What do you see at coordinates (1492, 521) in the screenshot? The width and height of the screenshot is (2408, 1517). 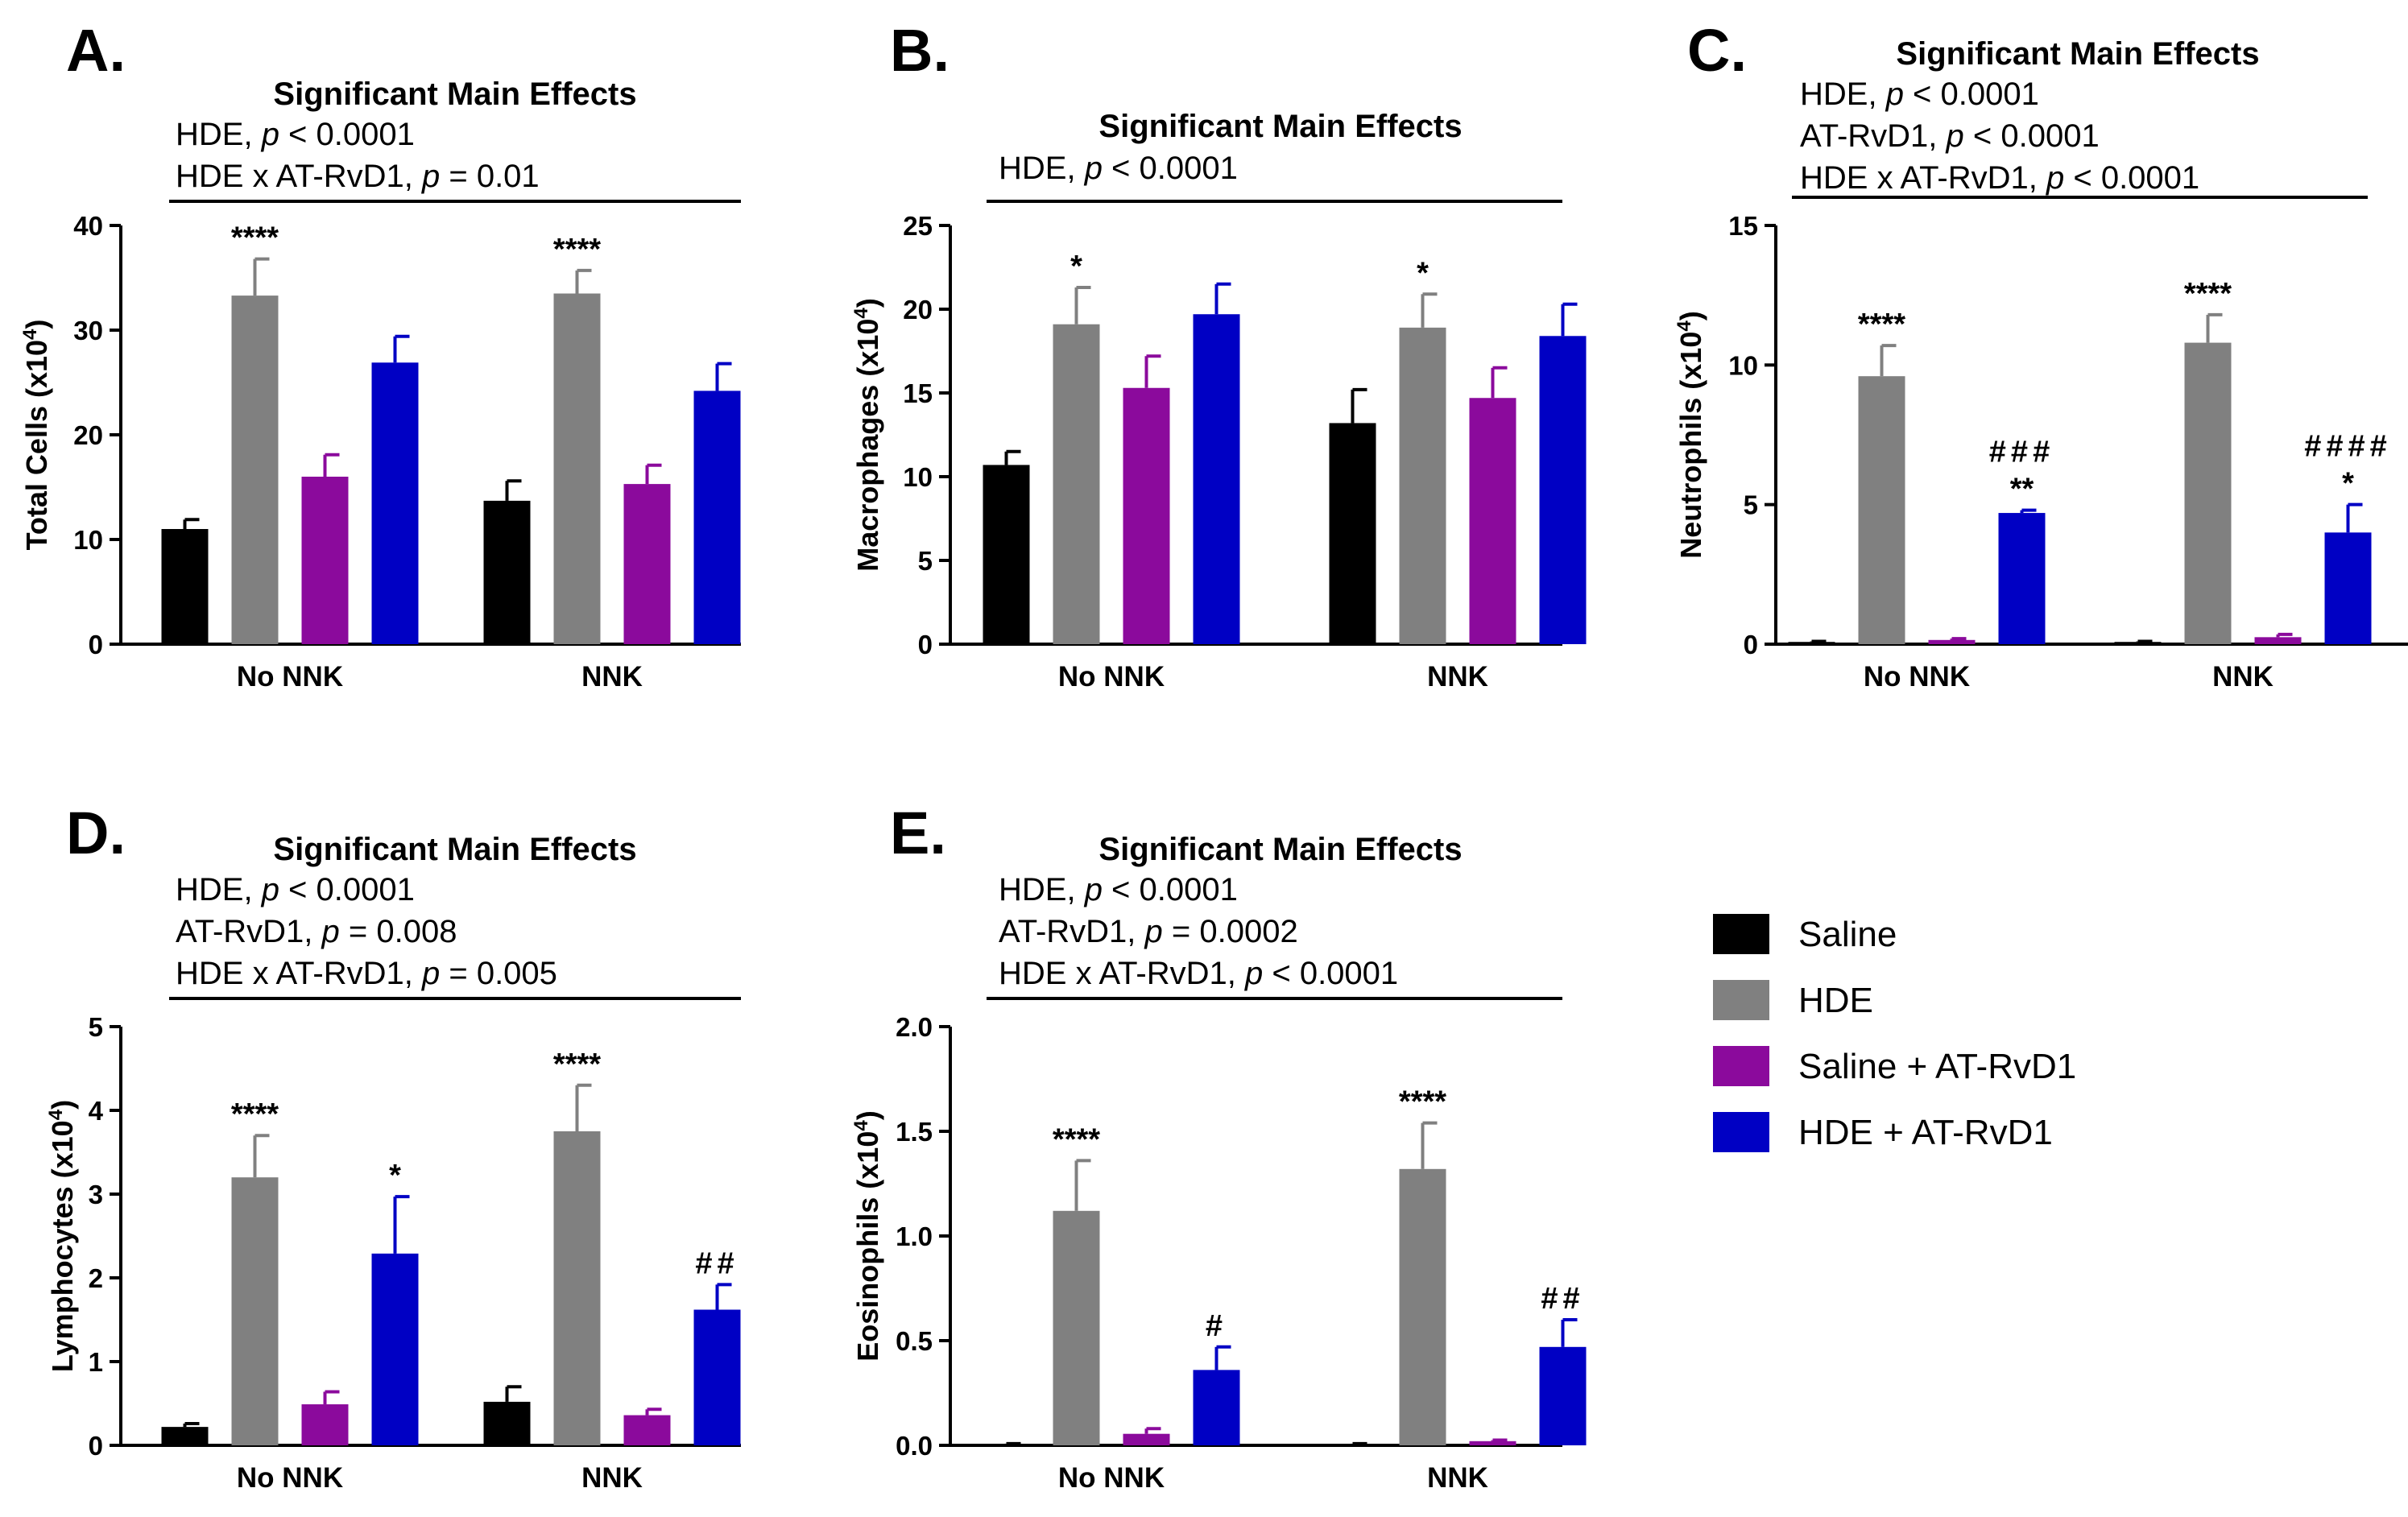 I see `panel-b-nnk-s2-bar` at bounding box center [1492, 521].